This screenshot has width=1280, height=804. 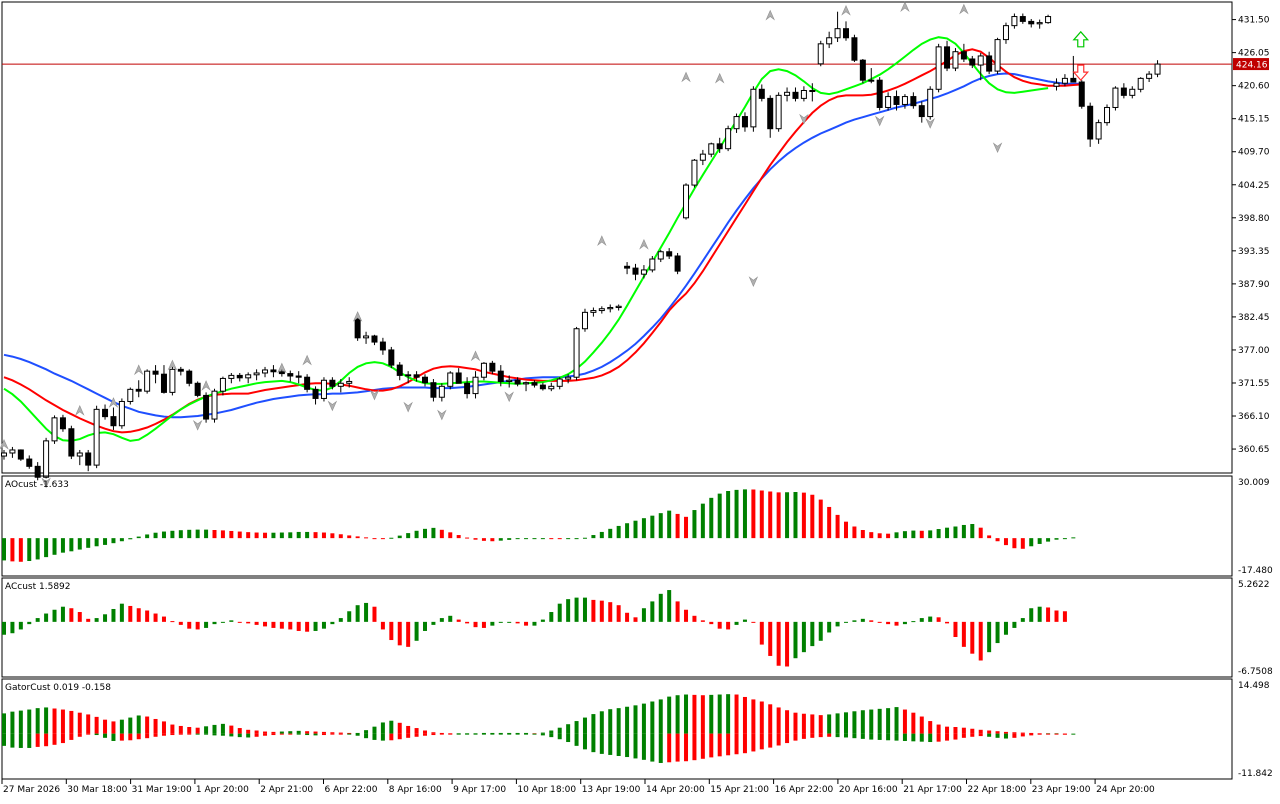 I want to click on ao-panel: AOcust -1.633 30.009 -17.480, so click(x=637, y=526).